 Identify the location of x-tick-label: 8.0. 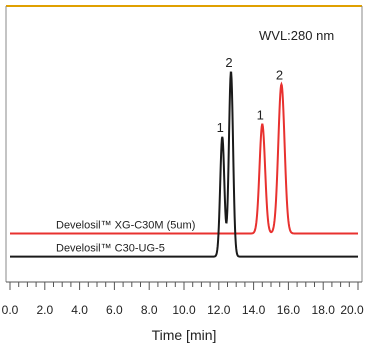
(149, 310).